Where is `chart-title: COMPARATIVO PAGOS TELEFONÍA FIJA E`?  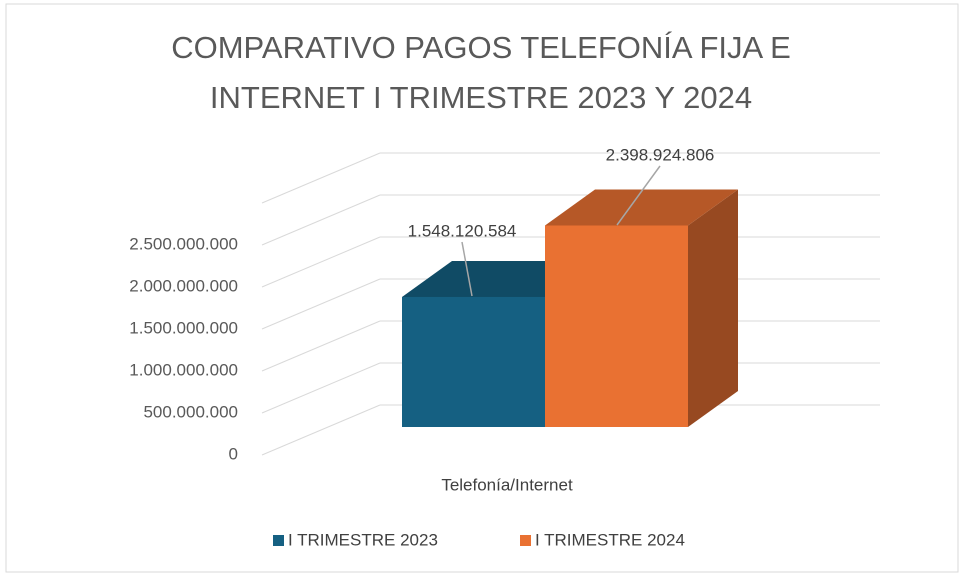
chart-title: COMPARATIVO PAGOS TELEFONÍA FIJA E is located at coordinates (481, 47).